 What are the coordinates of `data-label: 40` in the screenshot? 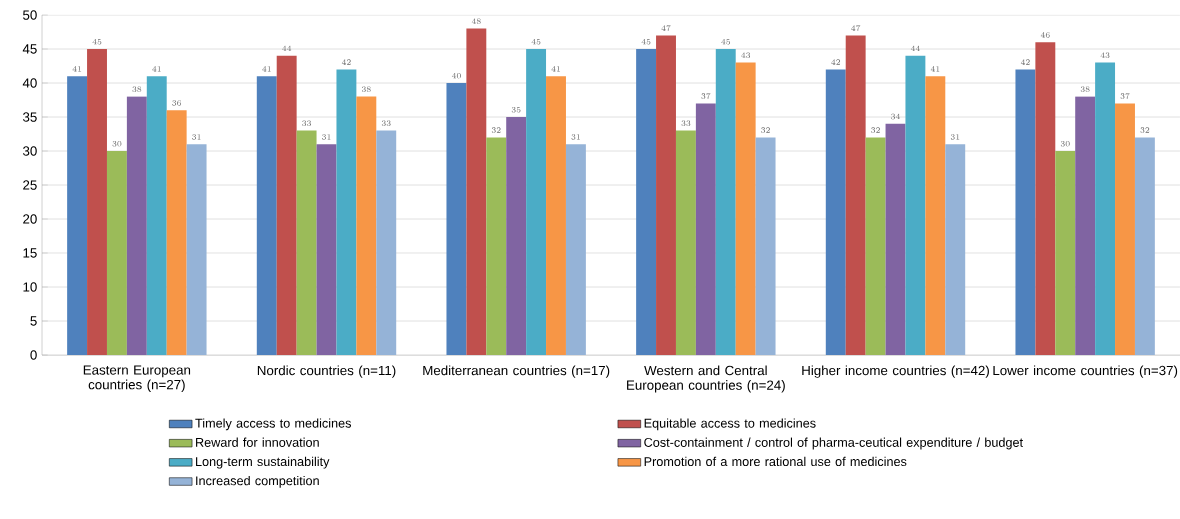 It's located at (456, 75).